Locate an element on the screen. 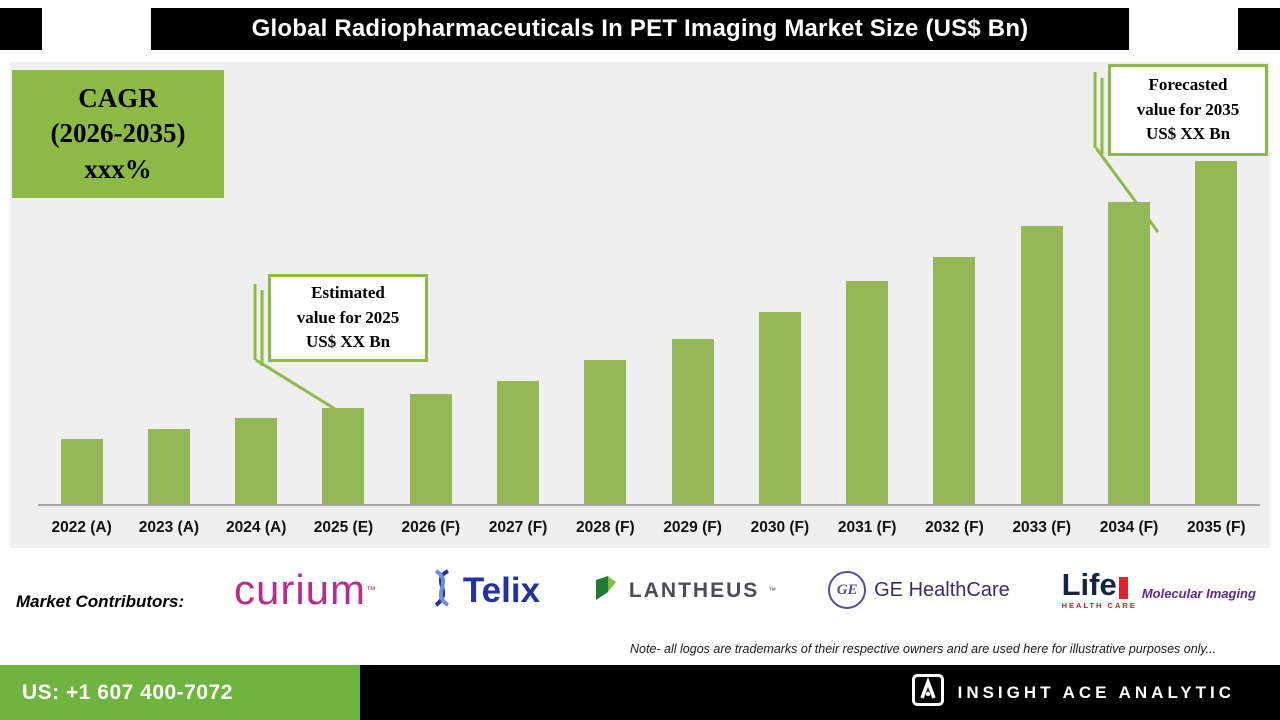 The width and height of the screenshot is (1280, 720). forecasted-line-2: value for 2035 is located at coordinates (1188, 109).